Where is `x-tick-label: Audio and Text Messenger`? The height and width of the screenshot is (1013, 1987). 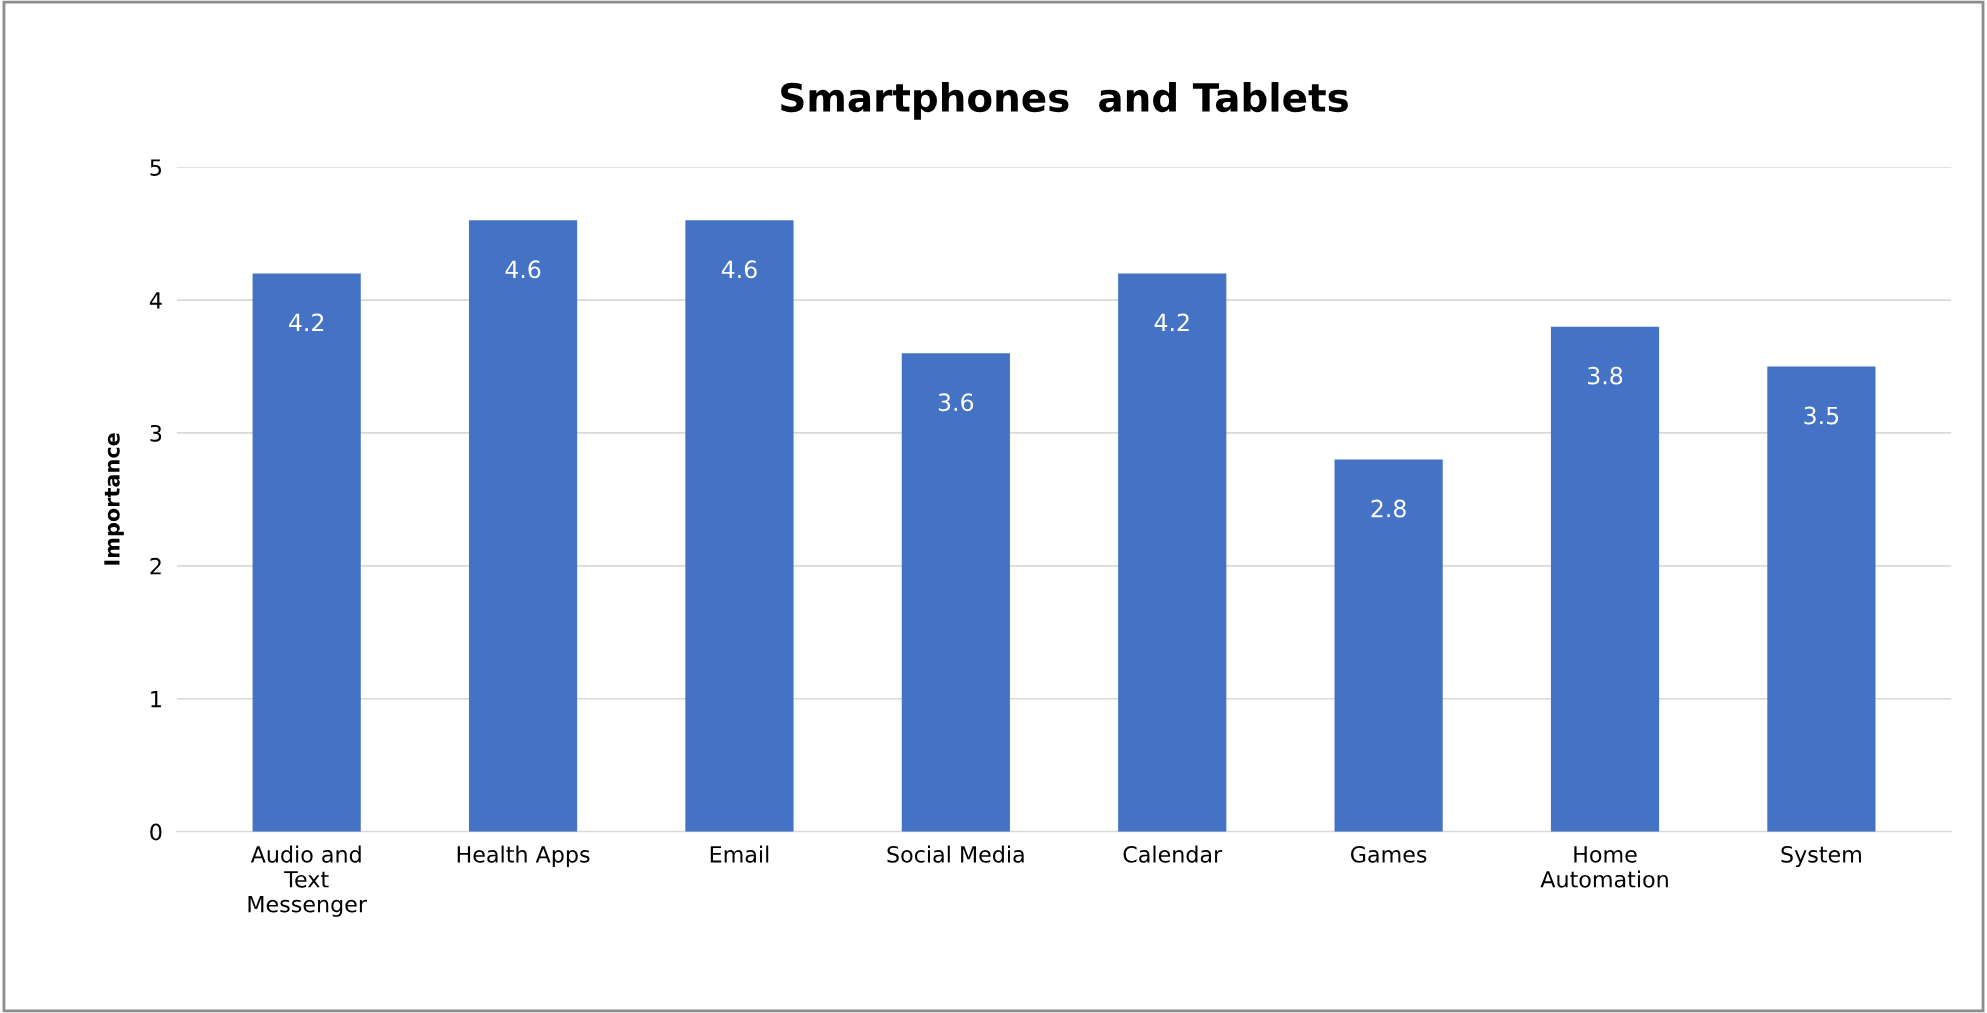 x-tick-label: Audio and Text Messenger is located at coordinates (308, 881).